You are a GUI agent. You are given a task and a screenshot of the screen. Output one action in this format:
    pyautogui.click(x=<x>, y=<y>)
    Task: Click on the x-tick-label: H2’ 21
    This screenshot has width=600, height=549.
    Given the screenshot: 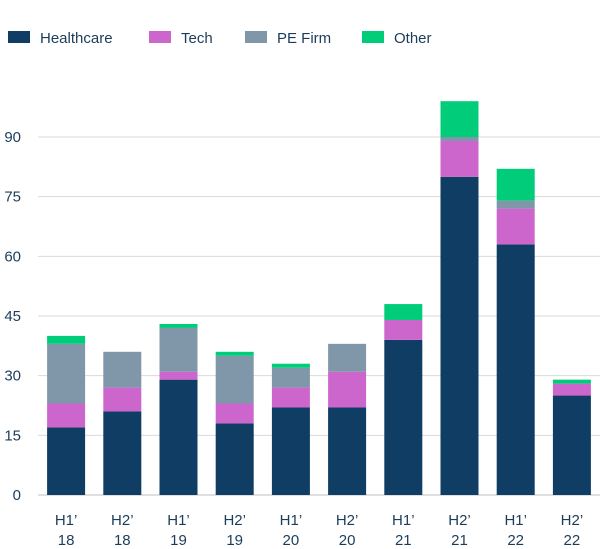 What is the action you would take?
    pyautogui.click(x=459, y=530)
    